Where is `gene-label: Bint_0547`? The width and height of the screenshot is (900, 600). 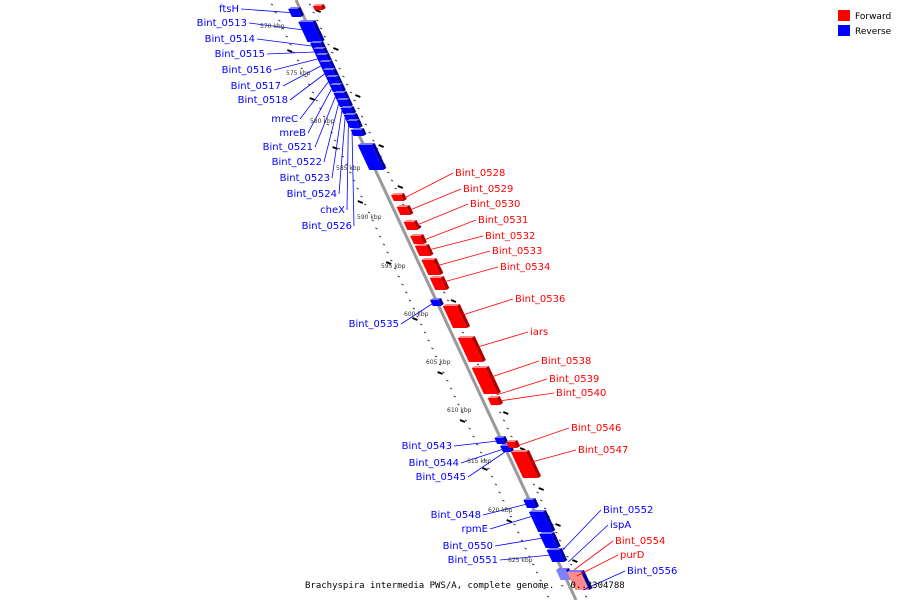 gene-label: Bint_0547 is located at coordinates (603, 450).